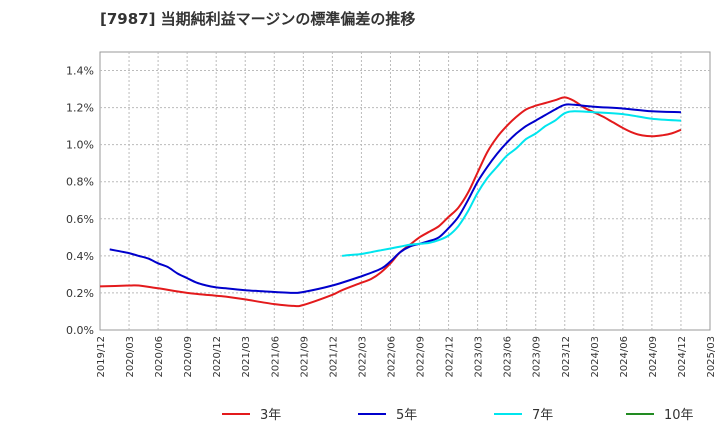 The height and width of the screenshot is (440, 720). What do you see at coordinates (362, 357) in the screenshot?
I see `x-tick-label: 2022/03` at bounding box center [362, 357].